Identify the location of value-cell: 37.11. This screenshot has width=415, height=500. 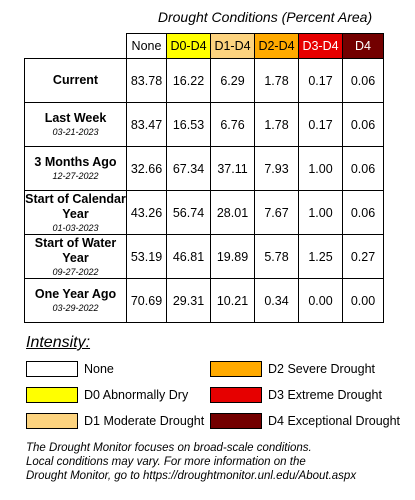
(232, 168).